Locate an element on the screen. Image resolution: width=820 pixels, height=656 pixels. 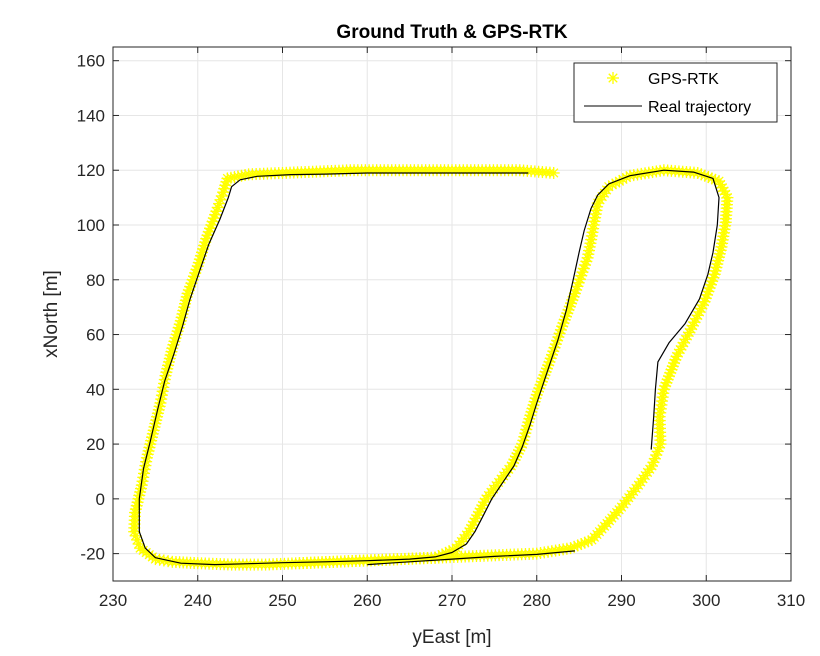
y-axis-label: xNorth [m] is located at coordinates (51, 314).